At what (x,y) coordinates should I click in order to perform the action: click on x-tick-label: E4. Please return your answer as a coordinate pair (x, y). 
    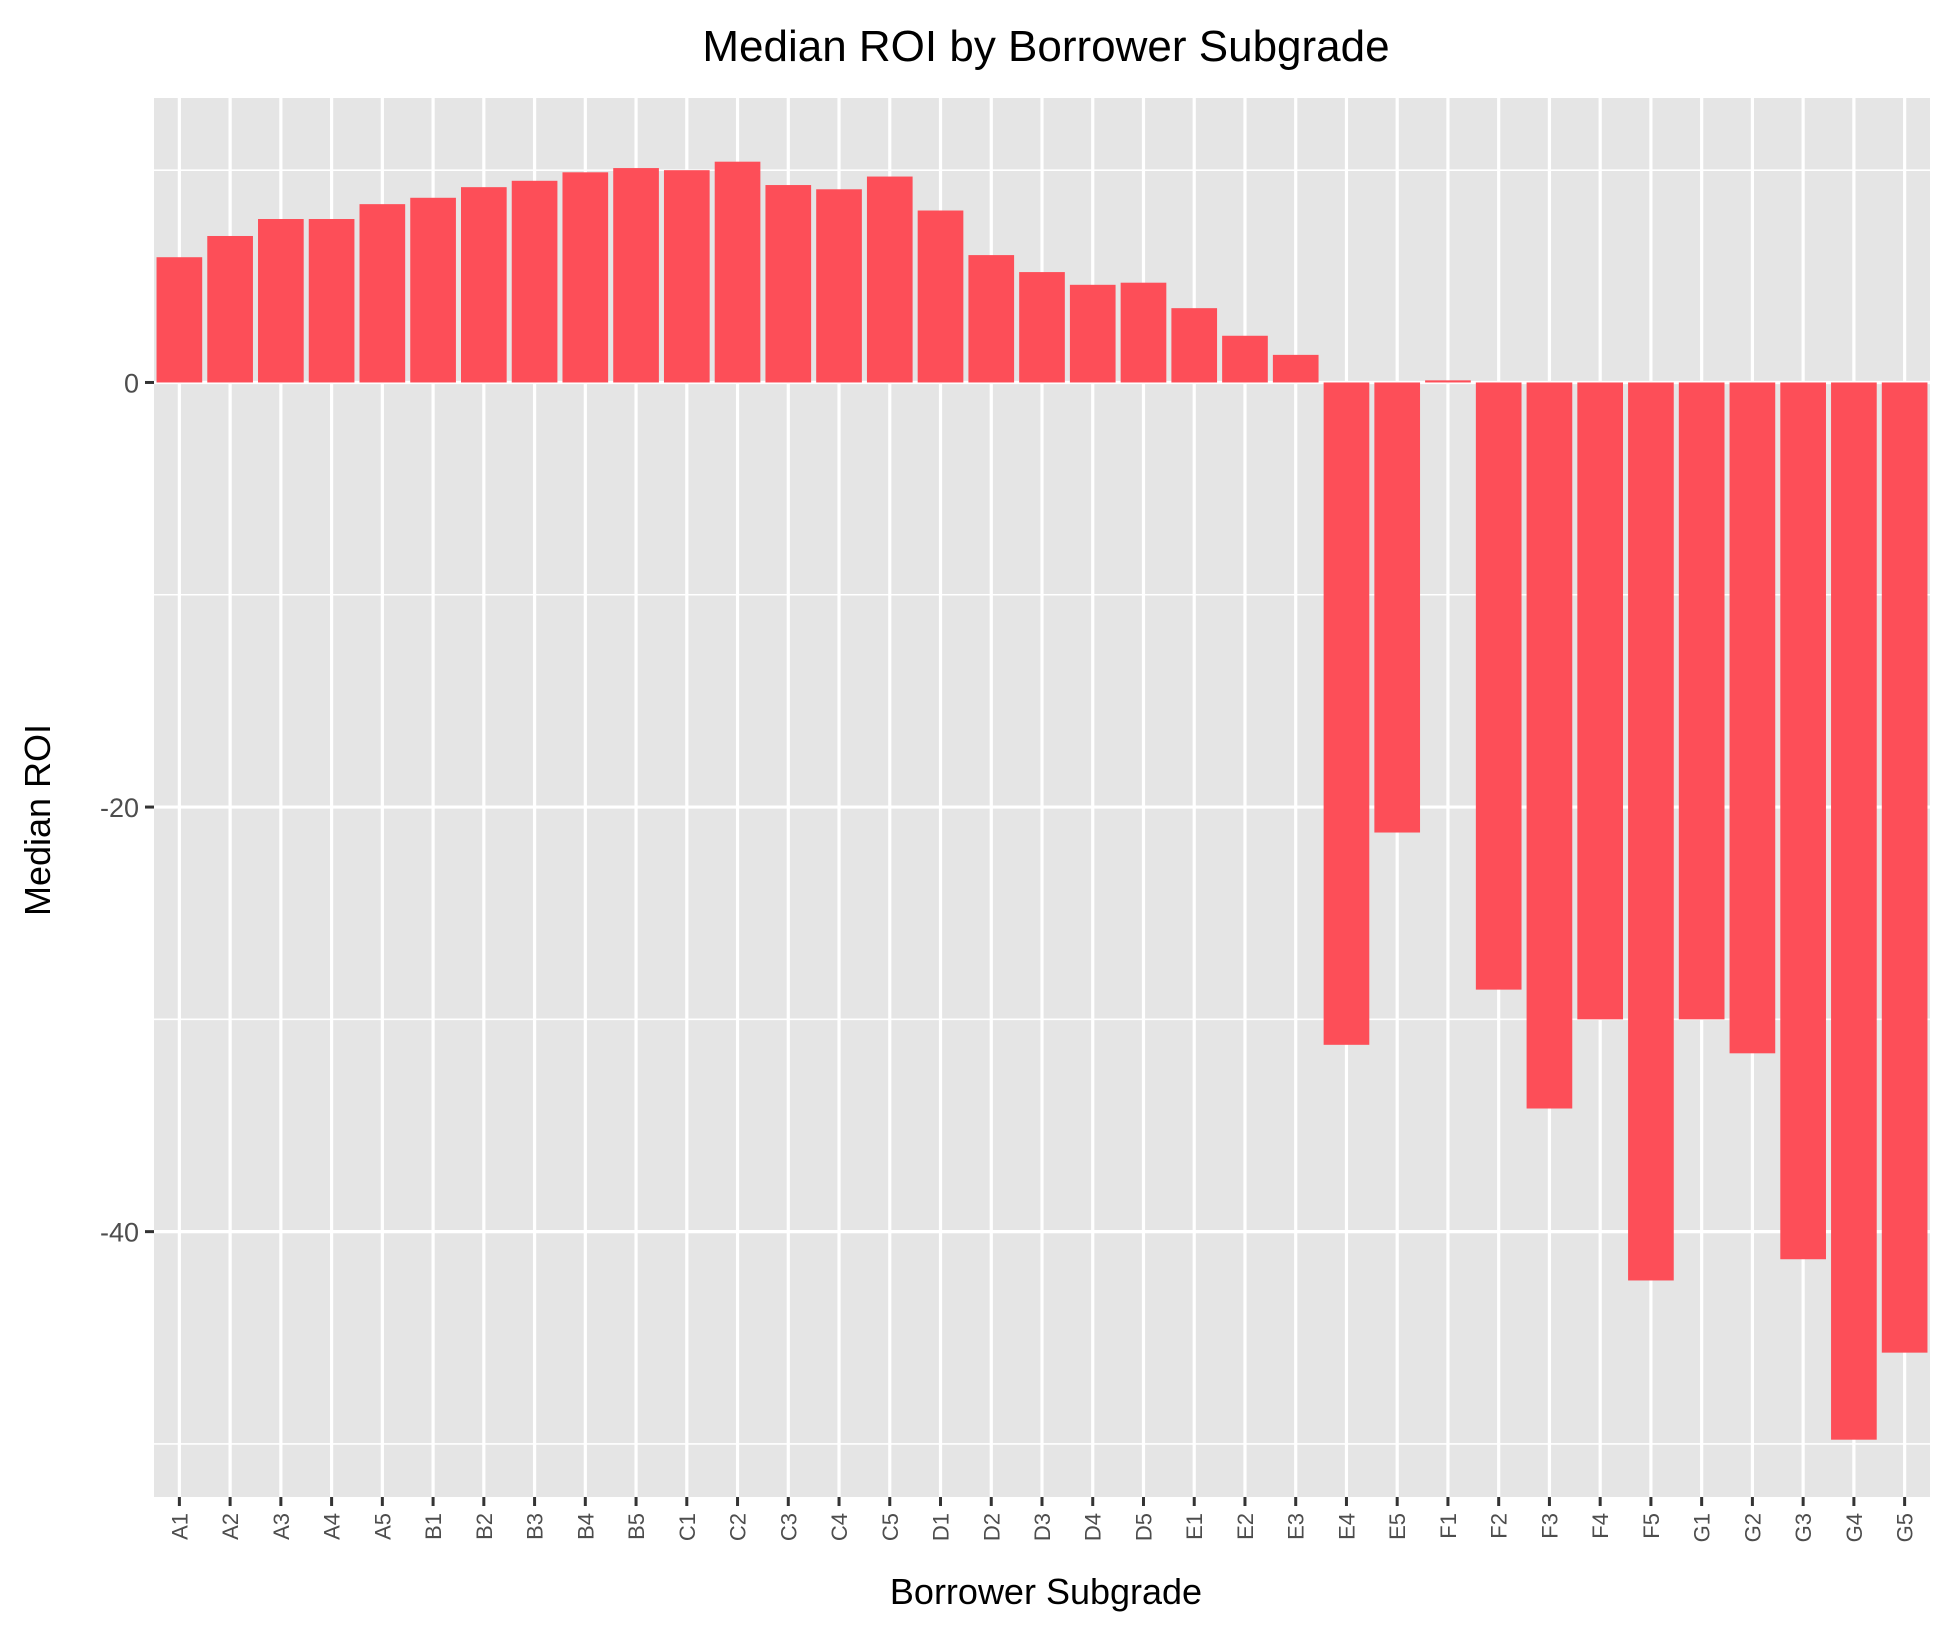
    Looking at the image, I should click on (1346, 1526).